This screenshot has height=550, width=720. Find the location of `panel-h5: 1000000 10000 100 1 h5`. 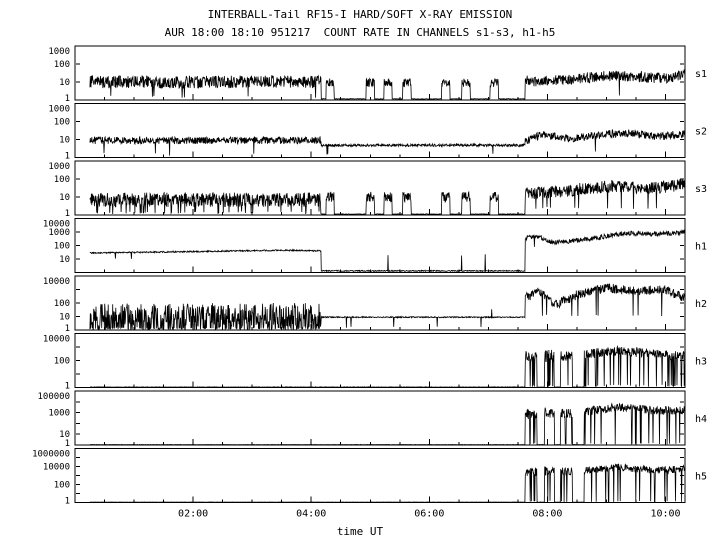

panel-h5: 1000000 10000 100 1 h5 is located at coordinates (369, 477).